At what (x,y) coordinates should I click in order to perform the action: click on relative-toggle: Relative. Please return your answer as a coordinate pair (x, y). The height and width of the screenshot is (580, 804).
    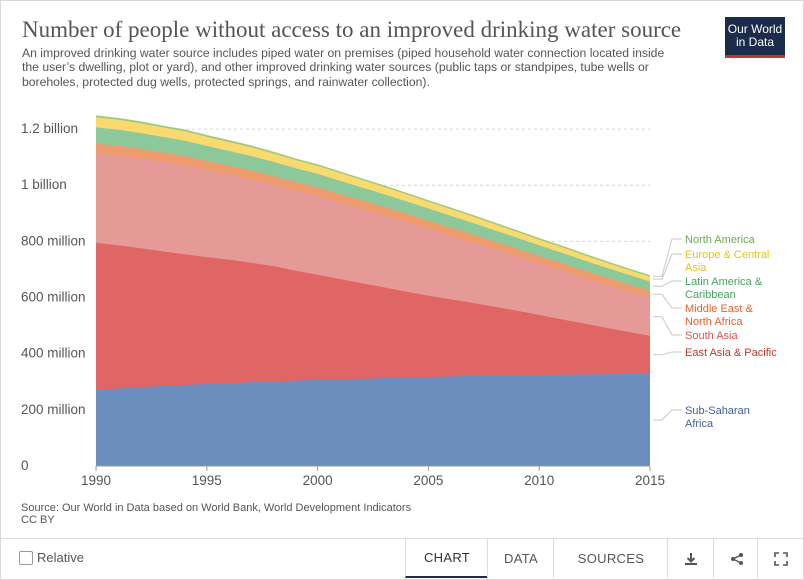
    Looking at the image, I should click on (51, 557).